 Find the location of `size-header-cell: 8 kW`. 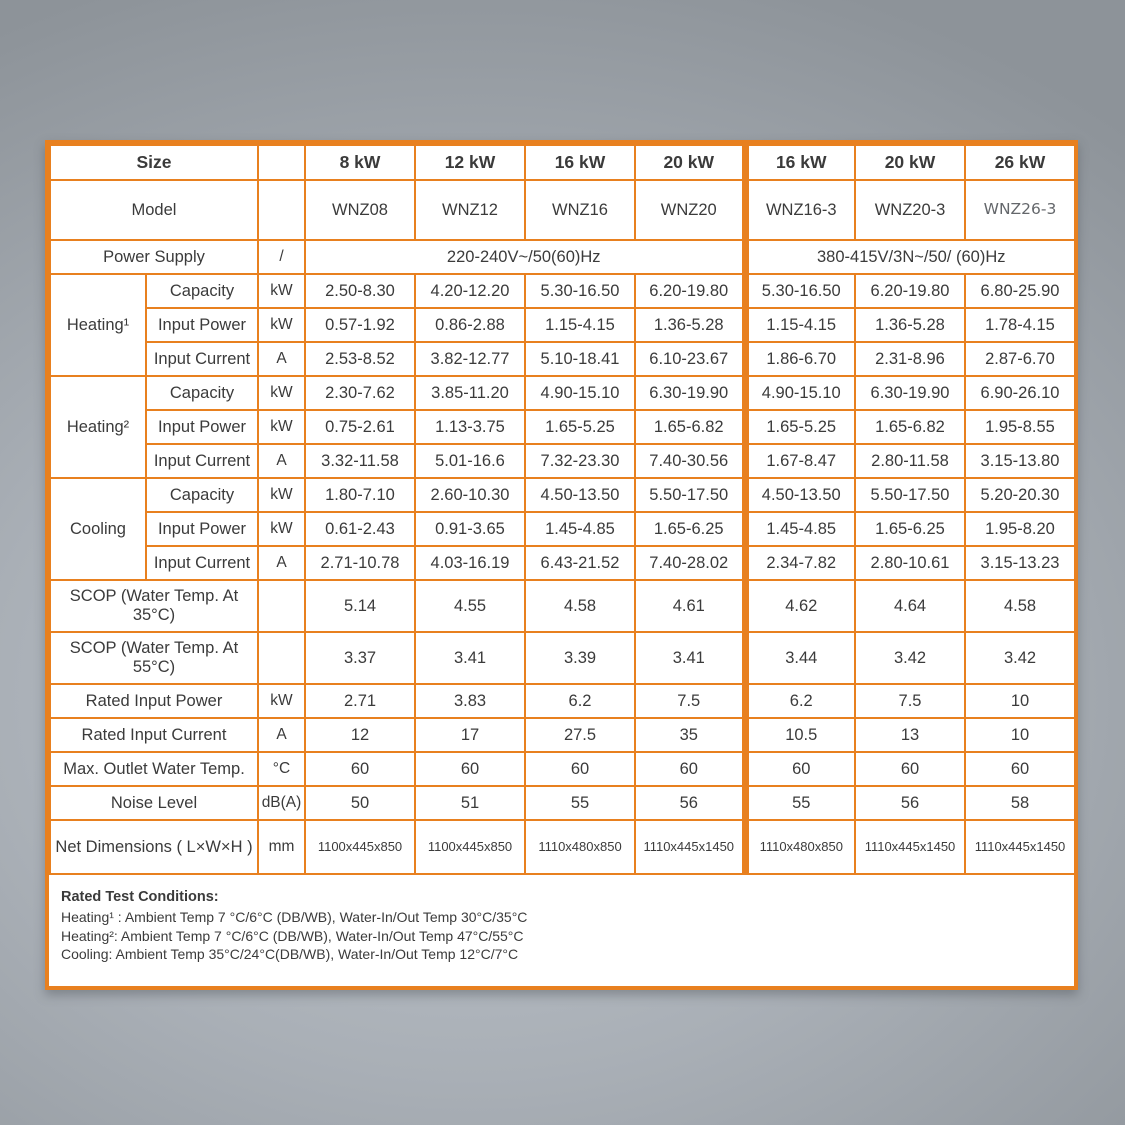

size-header-cell: 8 kW is located at coordinates (360, 162).